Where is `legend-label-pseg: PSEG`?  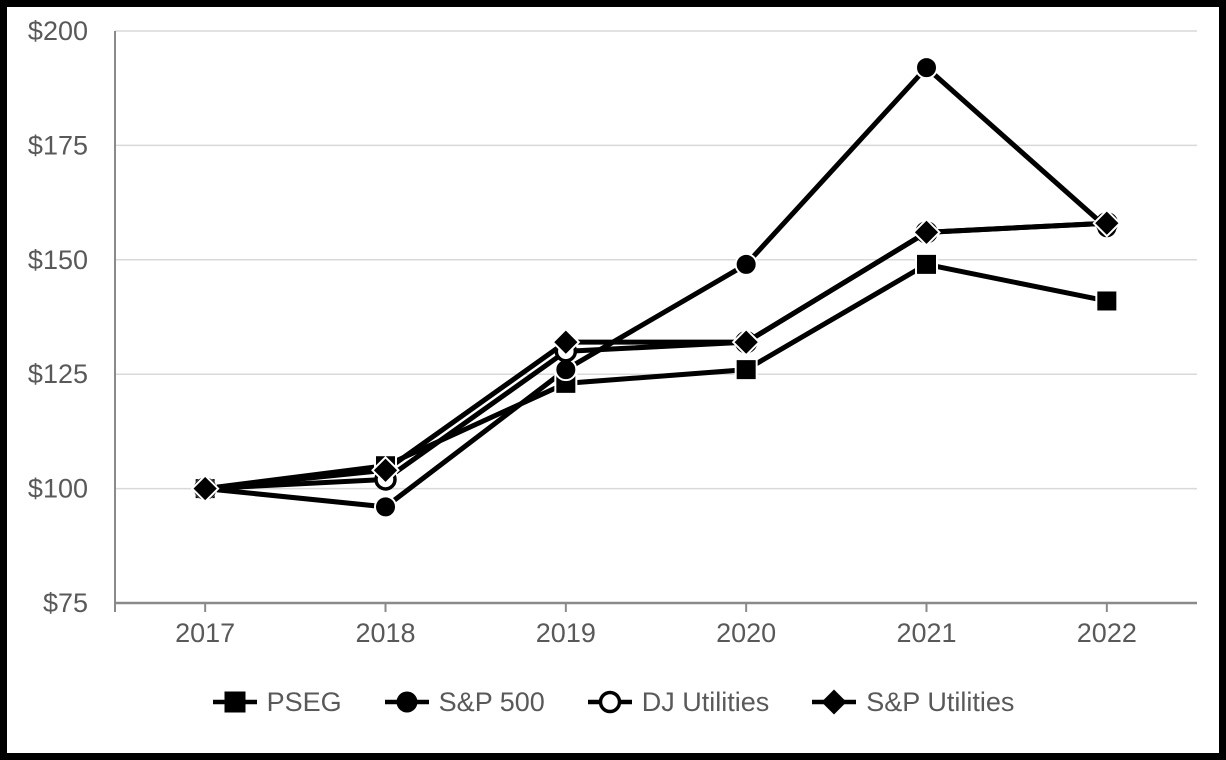 legend-label-pseg: PSEG is located at coordinates (304, 701).